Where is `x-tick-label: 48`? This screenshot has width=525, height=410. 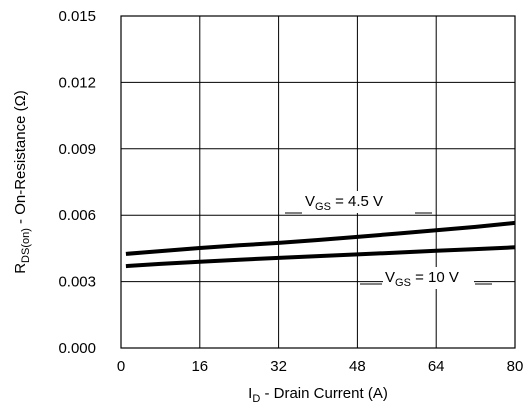
x-tick-label: 48 is located at coordinates (357, 366).